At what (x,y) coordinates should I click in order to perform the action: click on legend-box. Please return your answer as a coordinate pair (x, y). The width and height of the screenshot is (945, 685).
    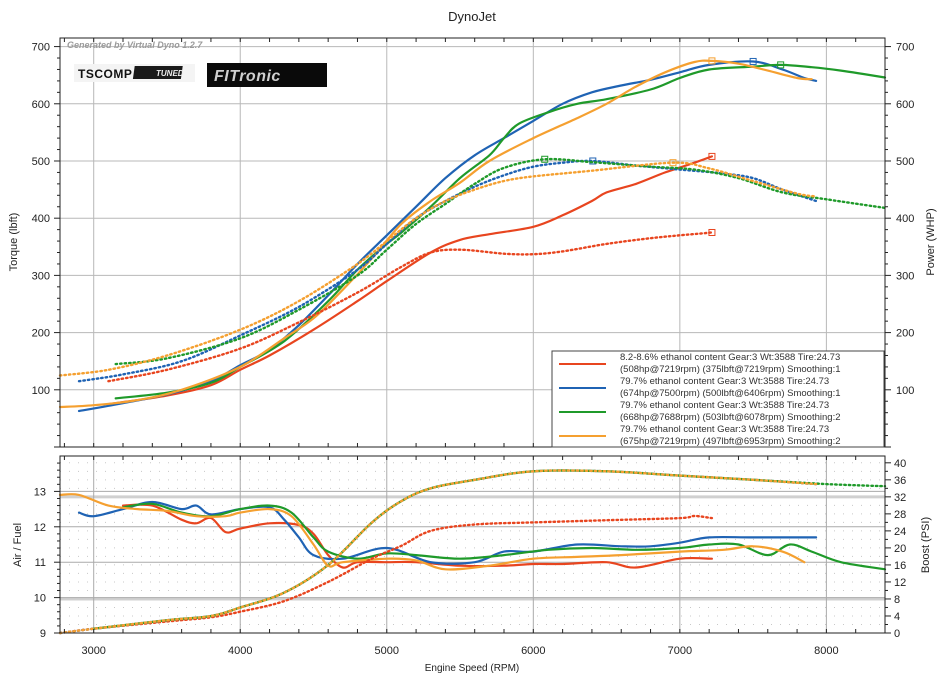
    Looking at the image, I should click on (718, 399).